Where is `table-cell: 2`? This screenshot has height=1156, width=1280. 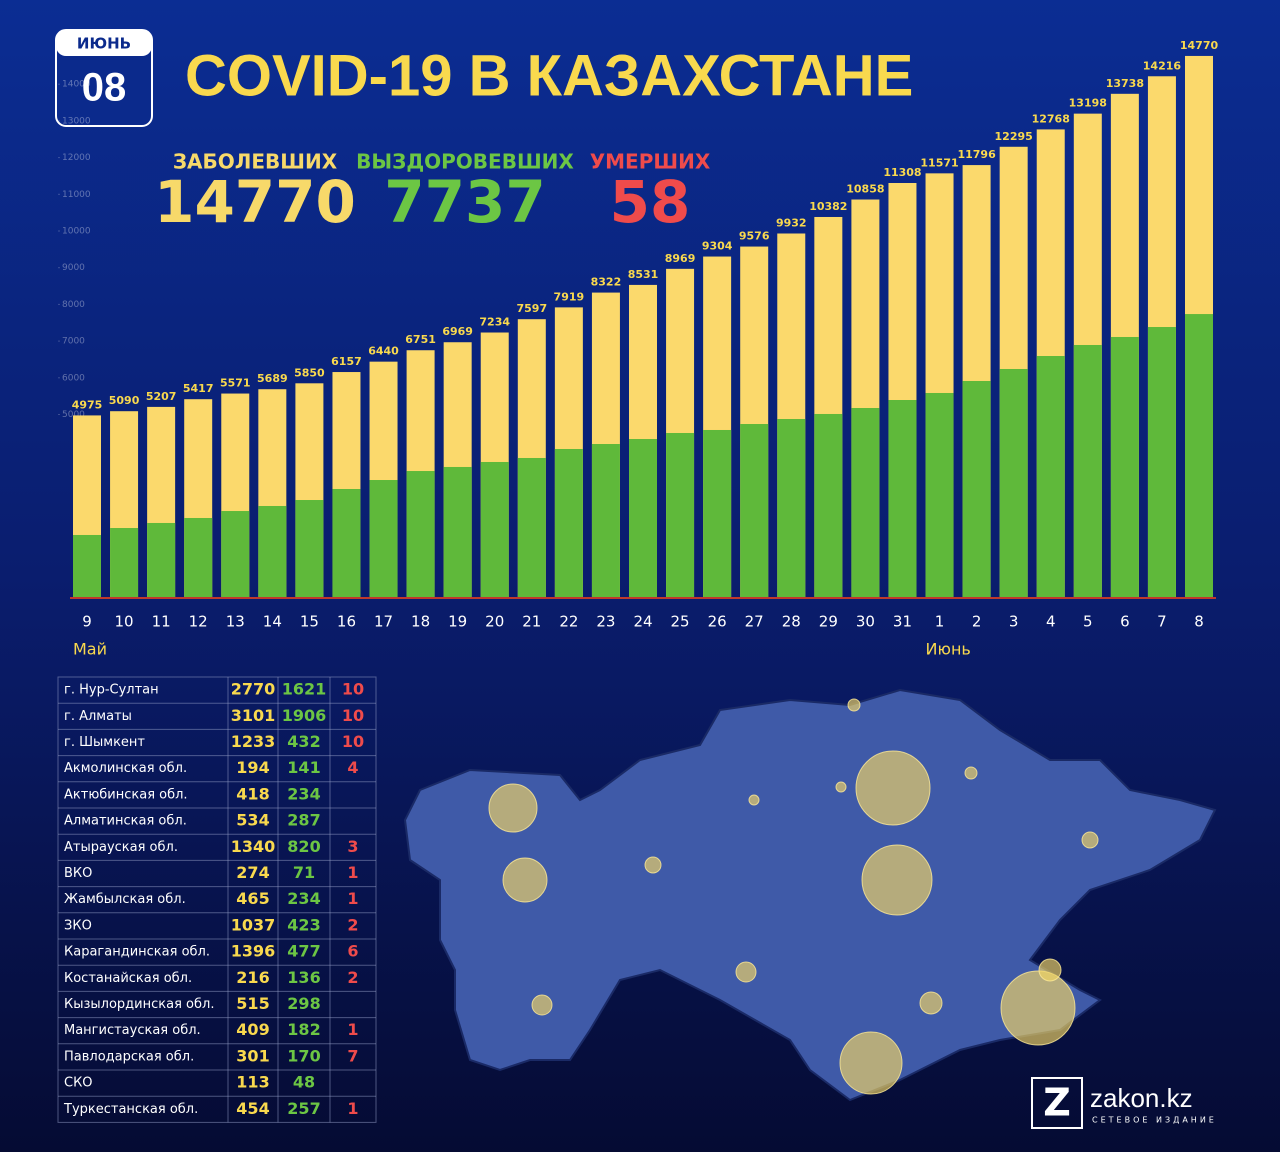
table-cell: 2 is located at coordinates (352, 924).